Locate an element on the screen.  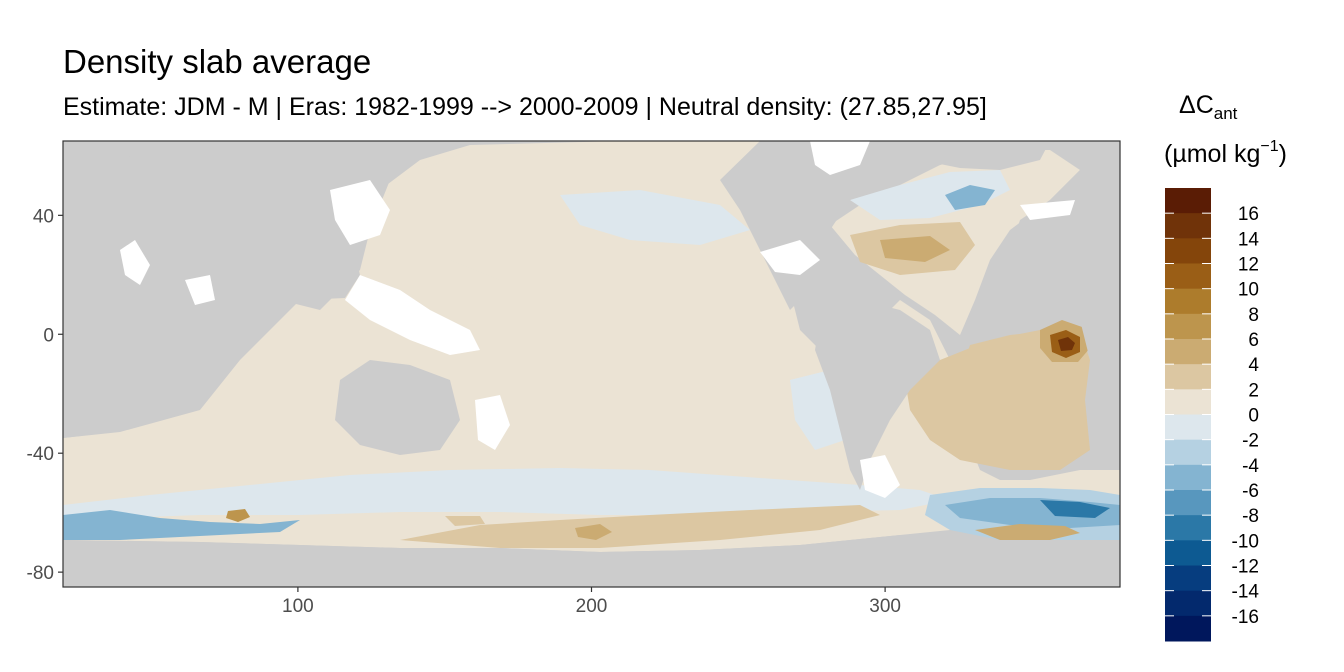
labrador-blue-deep is located at coordinates (970, 197).